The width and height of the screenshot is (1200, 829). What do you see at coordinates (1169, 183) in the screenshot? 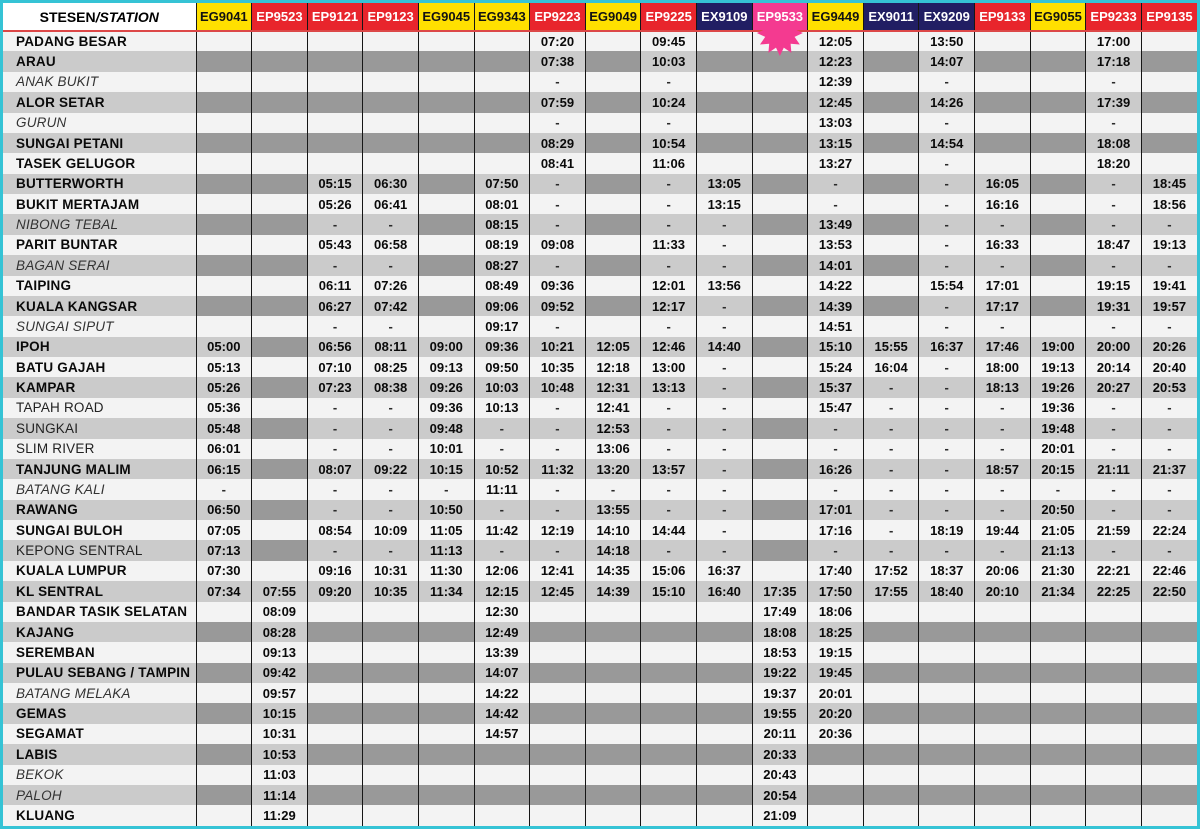
I see `origin-time-cell: 18:45` at bounding box center [1169, 183].